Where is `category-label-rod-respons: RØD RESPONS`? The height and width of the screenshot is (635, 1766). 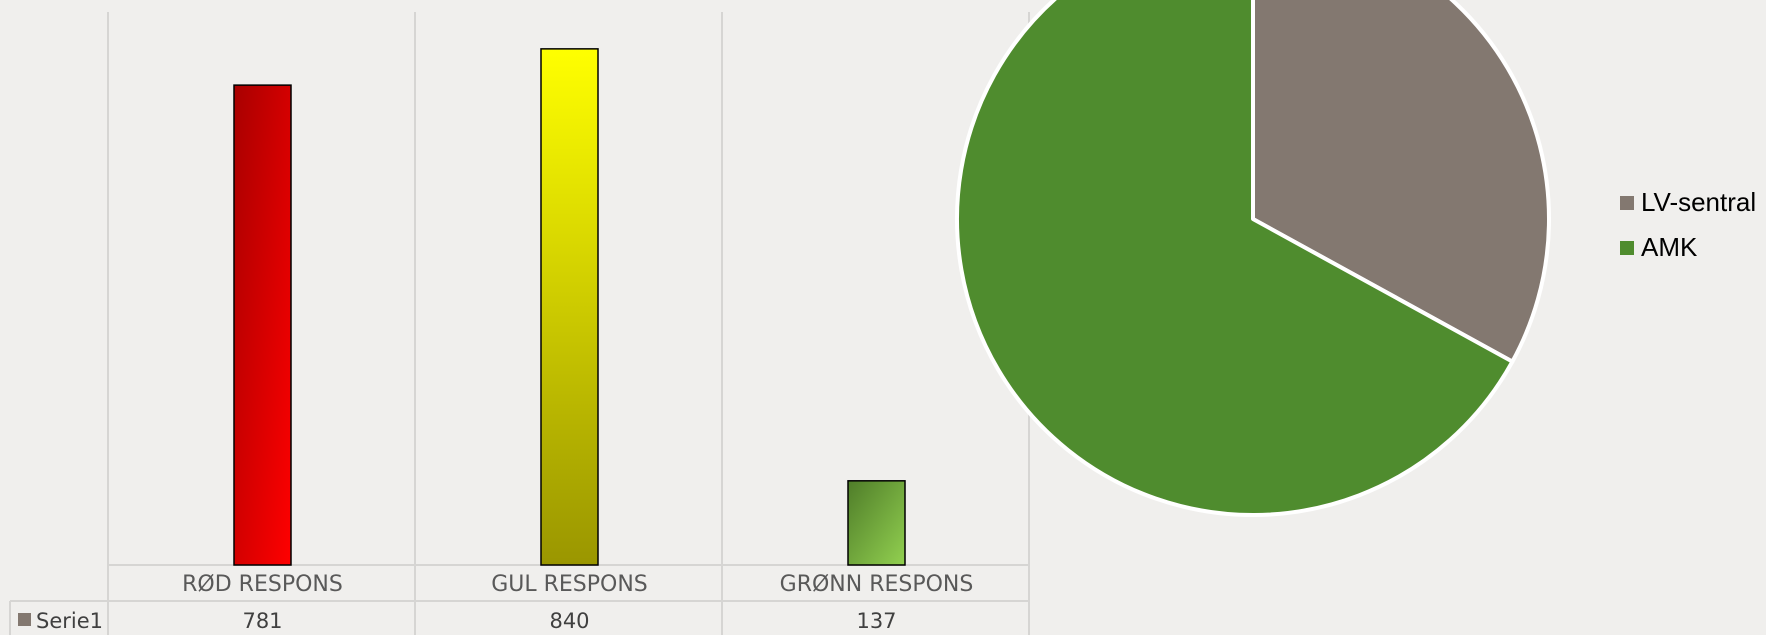
category-label-rod-respons: RØD RESPONS is located at coordinates (262, 584).